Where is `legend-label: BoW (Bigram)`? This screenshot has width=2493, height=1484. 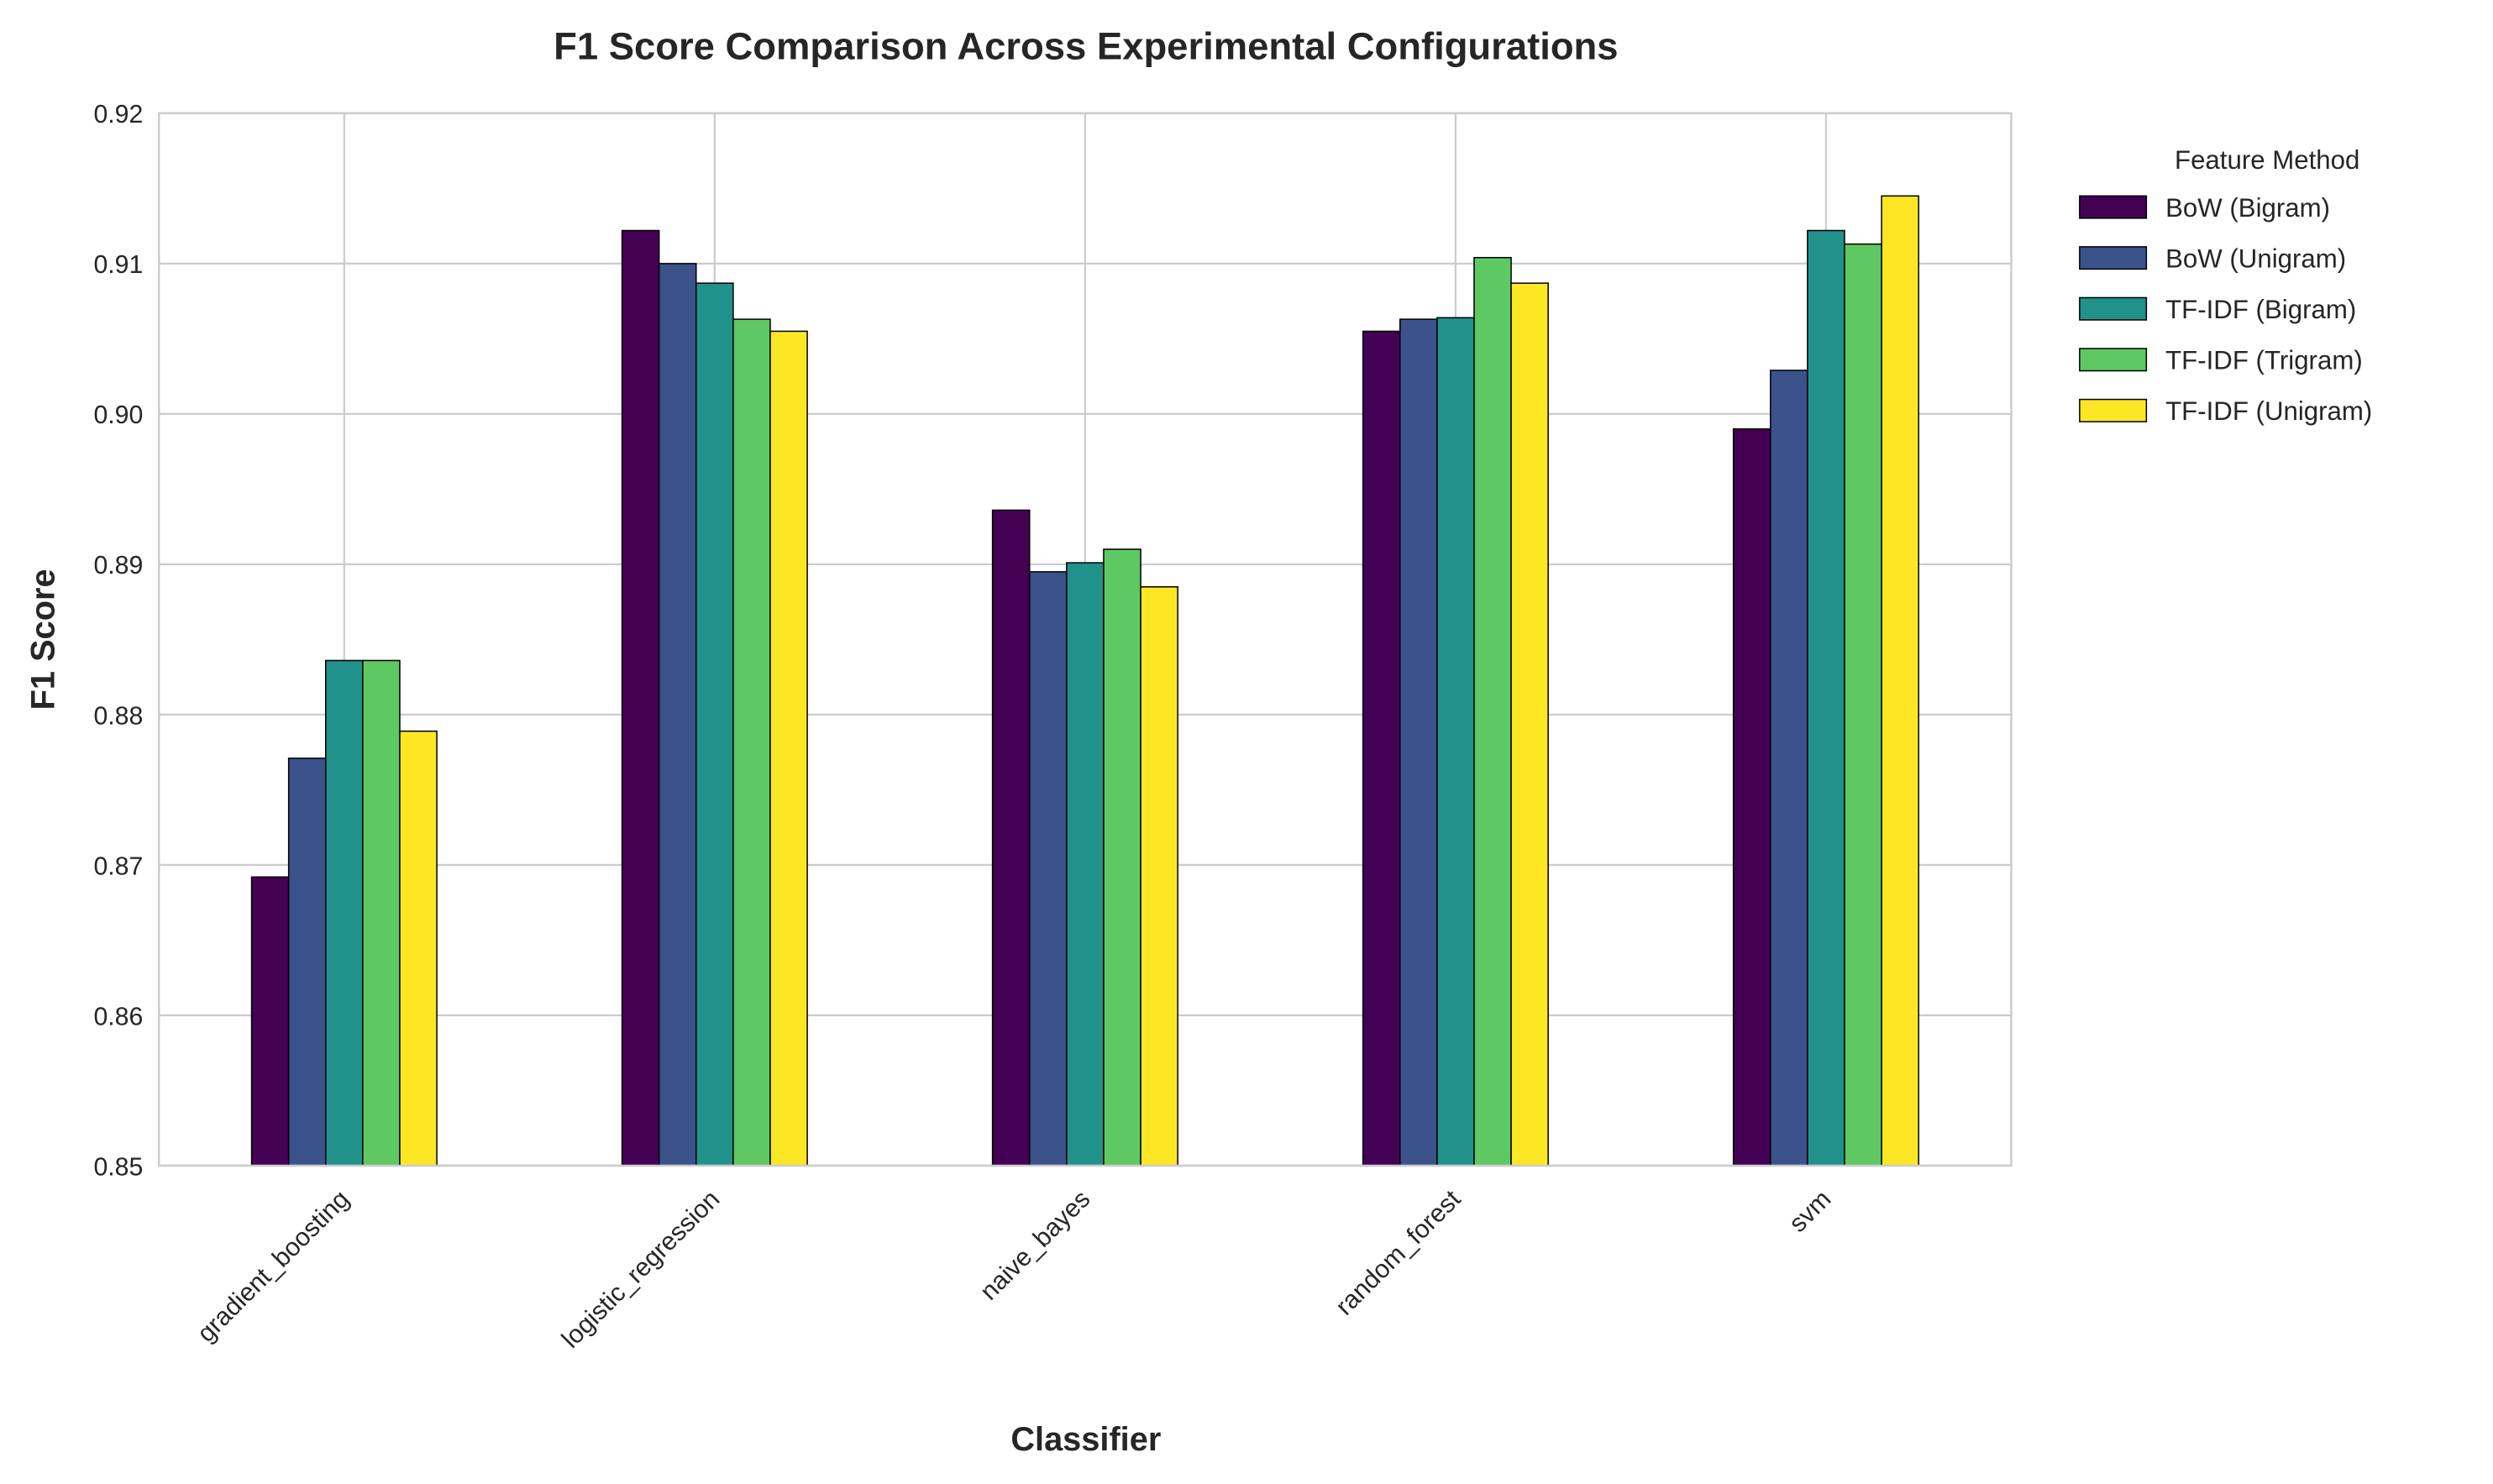 legend-label: BoW (Bigram) is located at coordinates (2247, 208).